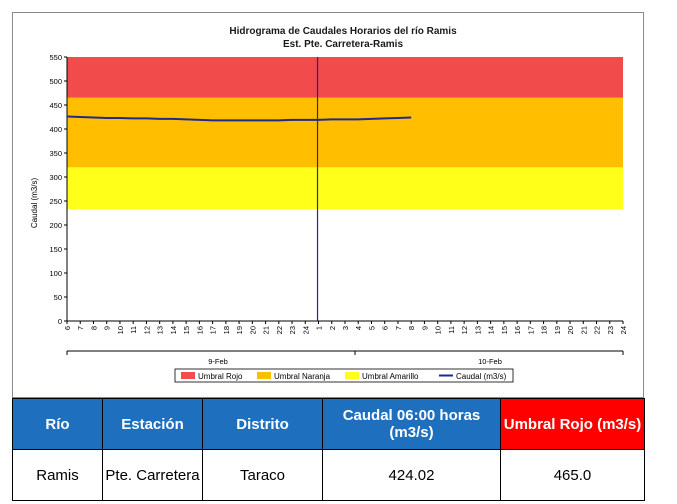  I want to click on y-tick-label: 350, so click(55, 153).